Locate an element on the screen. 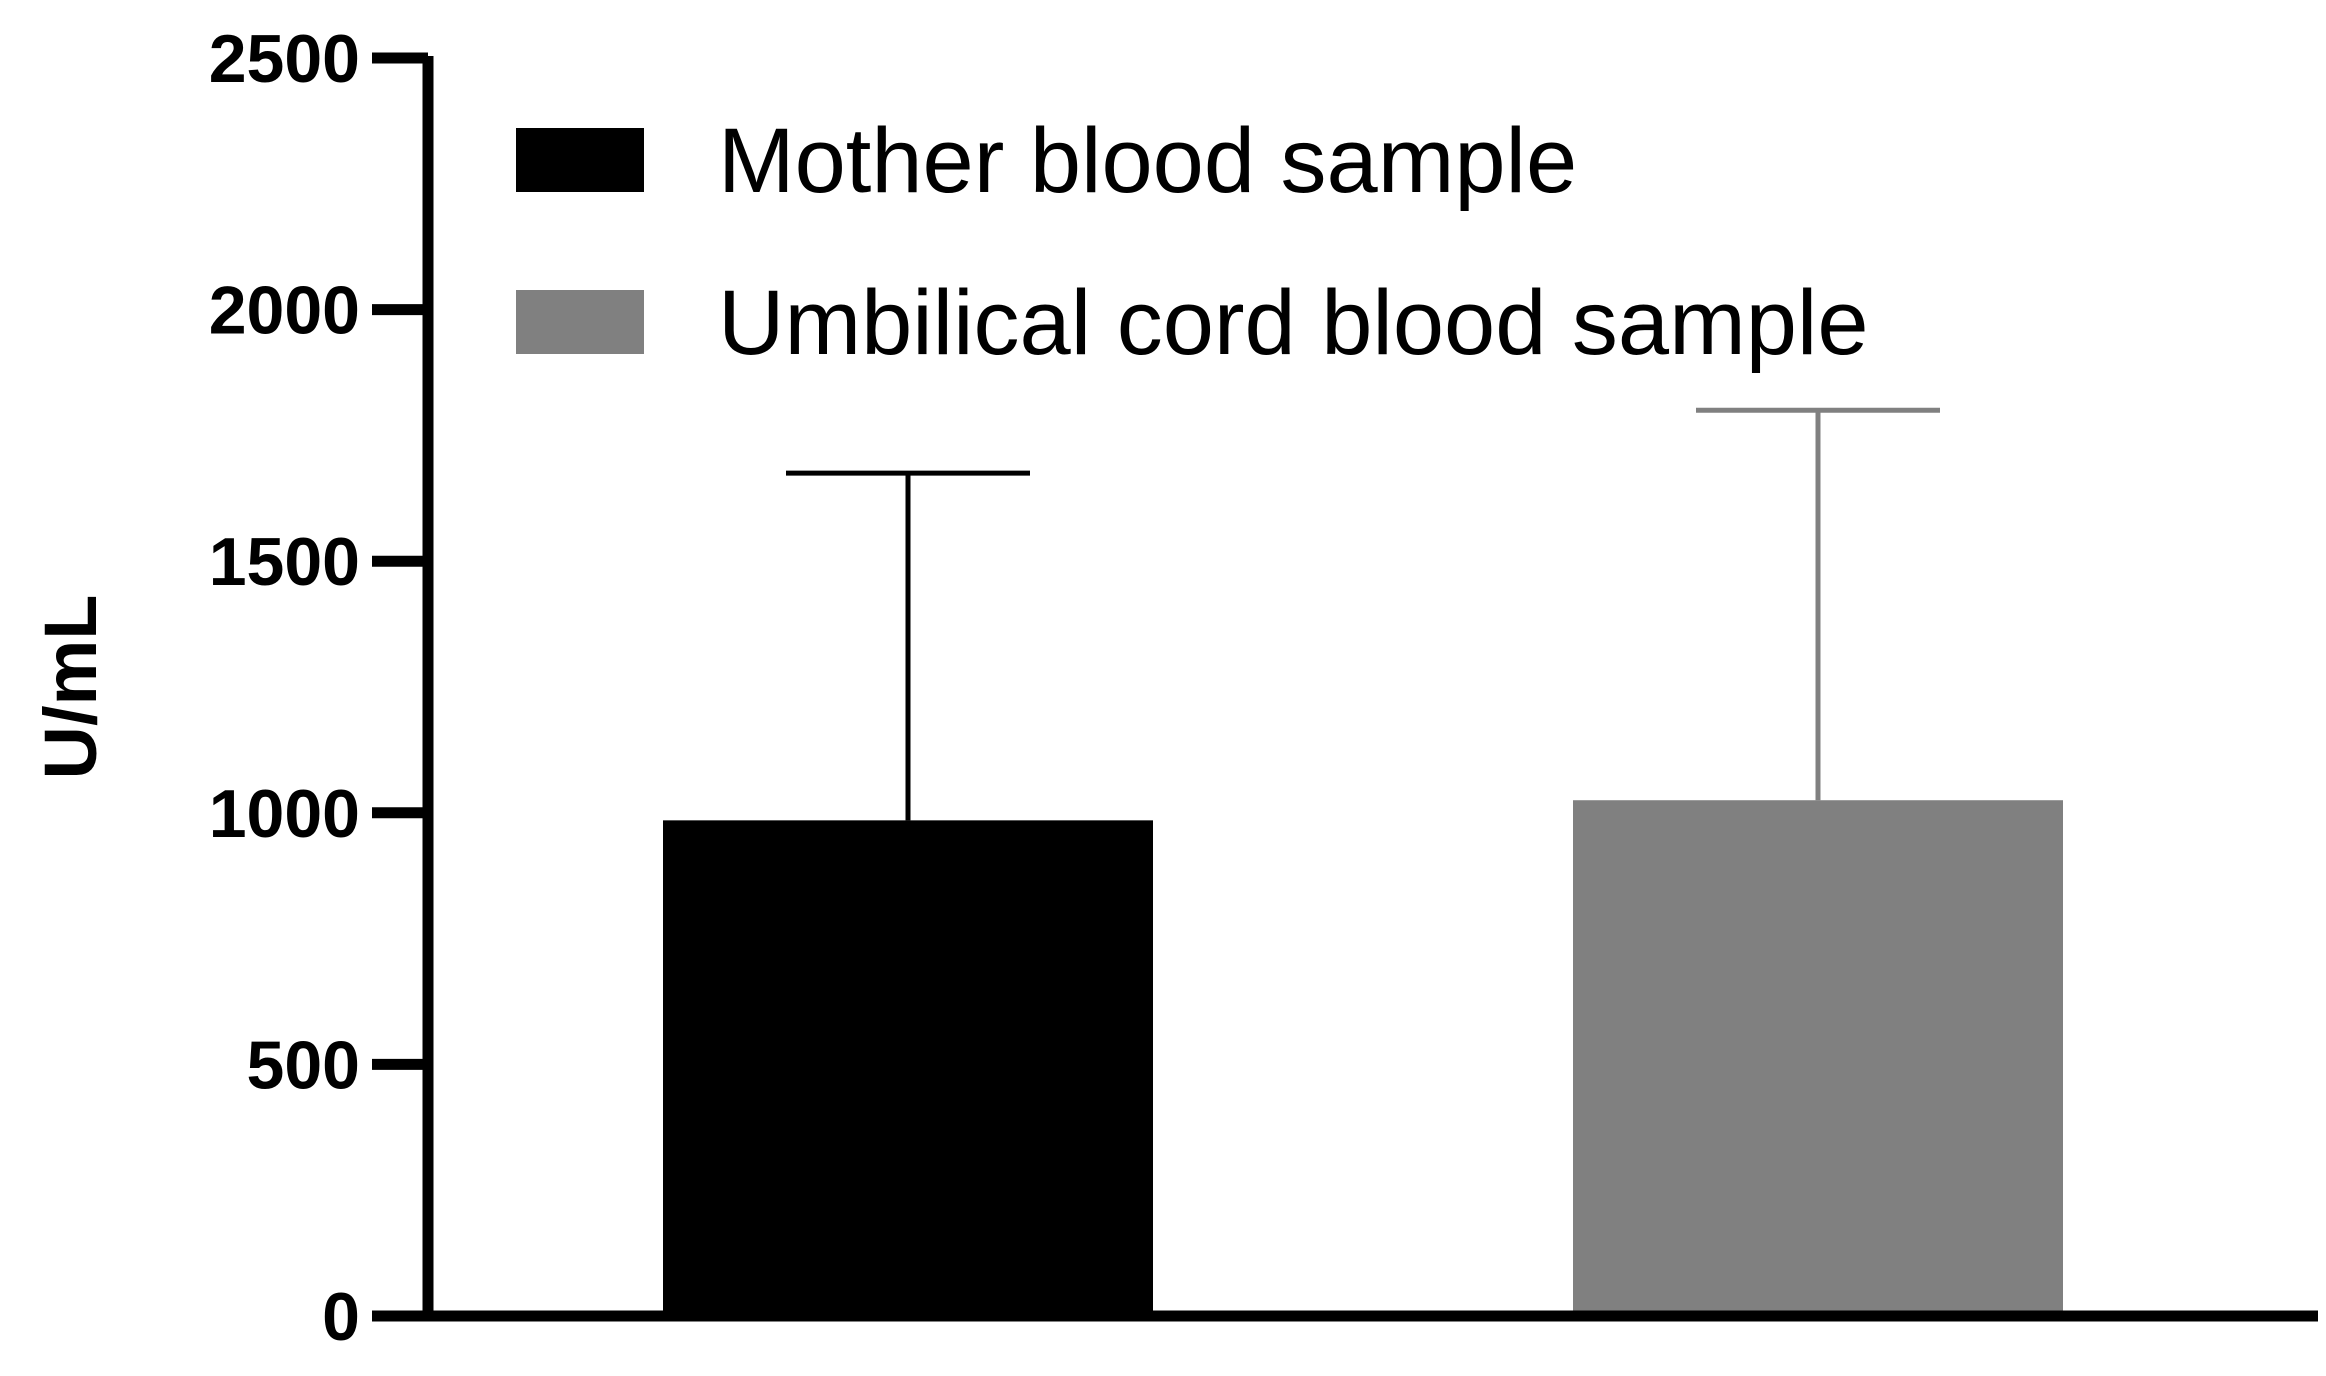  legend-label: Mother blood sample is located at coordinates (1147, 161).